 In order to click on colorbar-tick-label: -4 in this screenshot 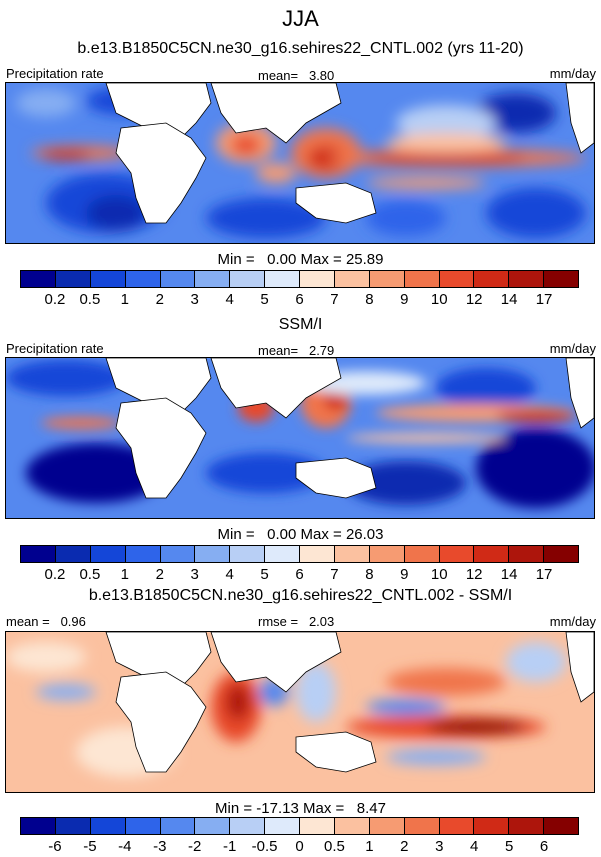, I will do `click(125, 846)`.